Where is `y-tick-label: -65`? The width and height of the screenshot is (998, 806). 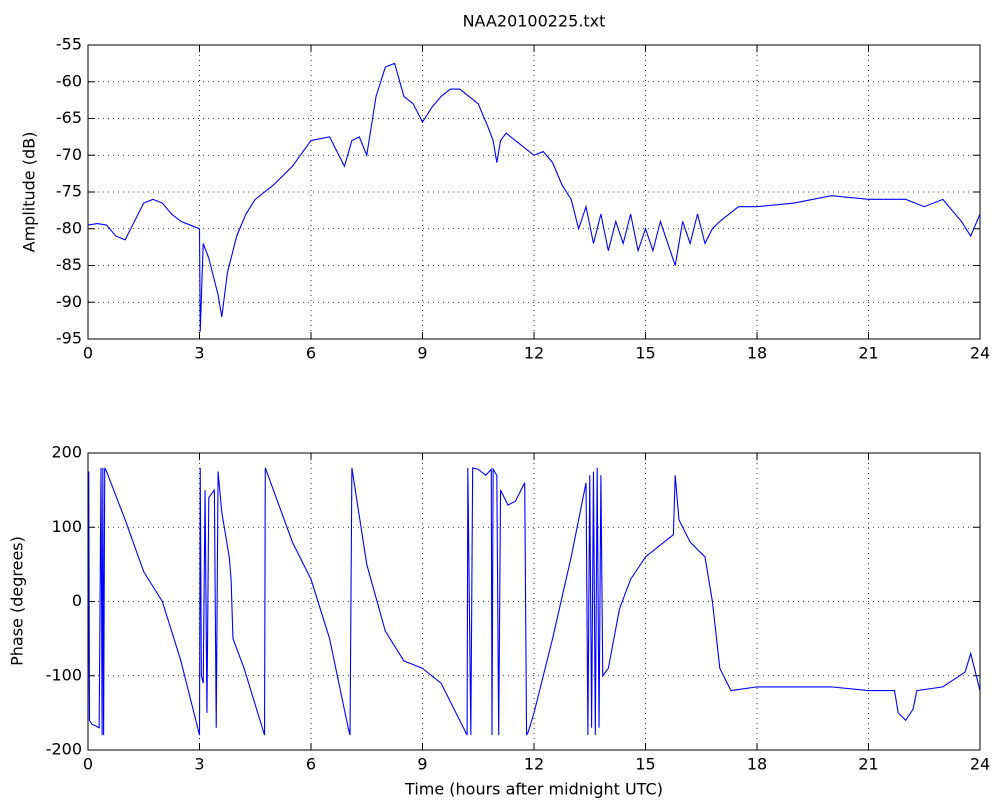
y-tick-label: -65 is located at coordinates (69, 117).